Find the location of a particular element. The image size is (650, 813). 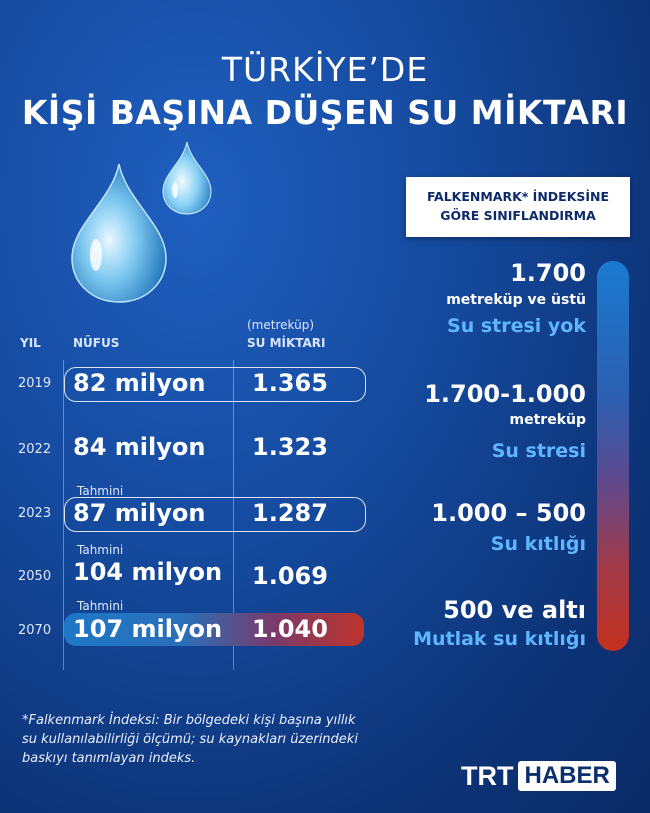

table-row-population: 107 milyon is located at coordinates (148, 629).